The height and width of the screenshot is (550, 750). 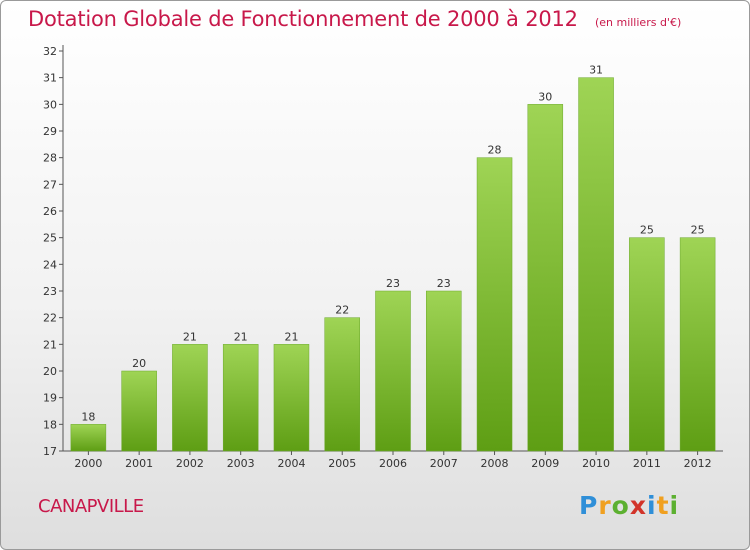 I want to click on data-label-2007: 23, so click(x=444, y=283).